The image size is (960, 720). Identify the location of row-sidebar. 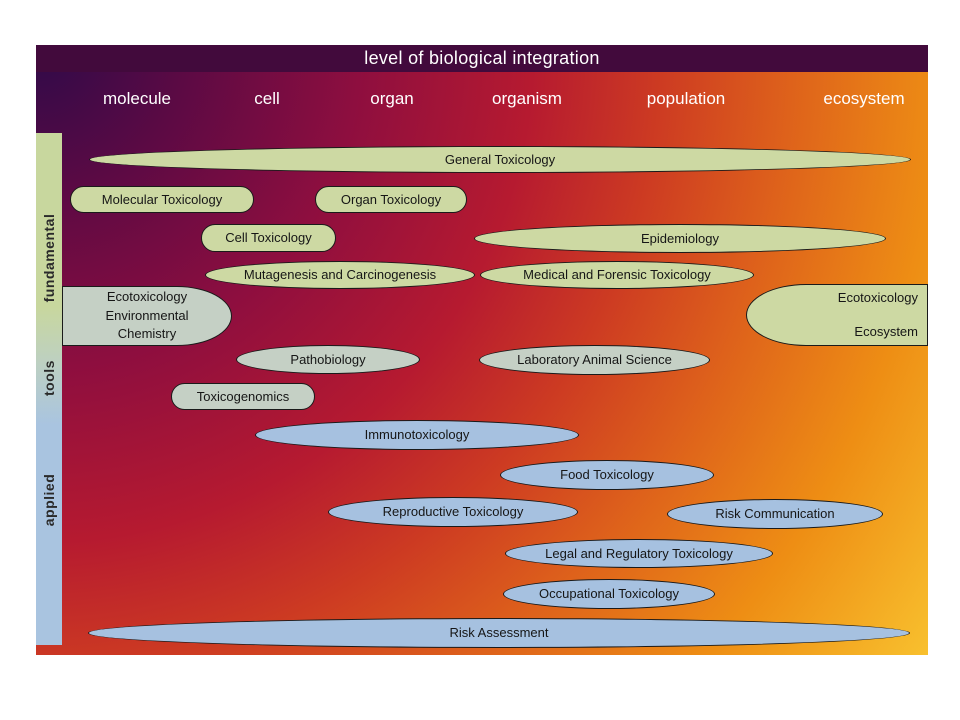
(49, 389).